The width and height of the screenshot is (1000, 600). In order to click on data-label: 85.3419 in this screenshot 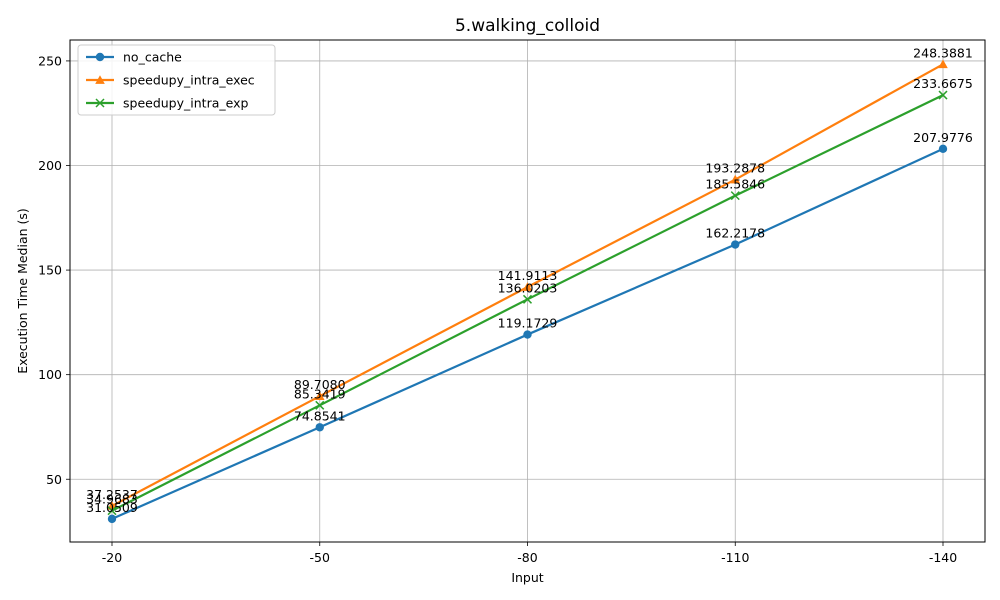, I will do `click(320, 393)`.